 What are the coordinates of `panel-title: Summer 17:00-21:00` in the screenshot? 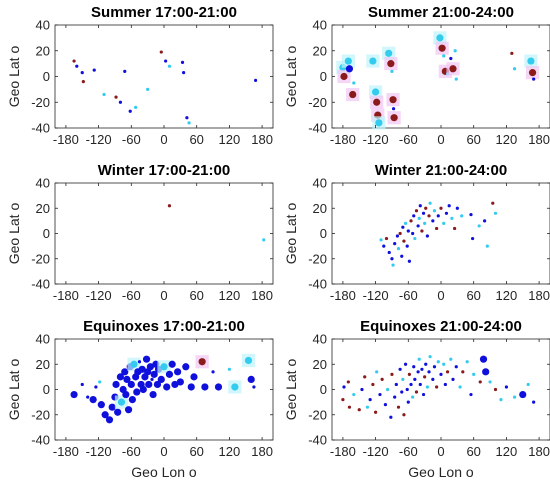 It's located at (164, 12).